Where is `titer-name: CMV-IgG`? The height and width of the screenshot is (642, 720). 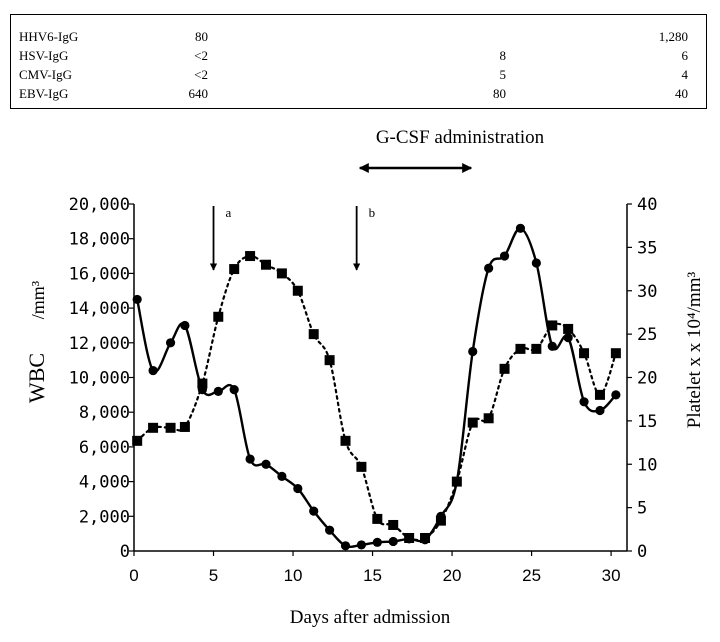
titer-name: CMV-IgG is located at coordinates (45, 74).